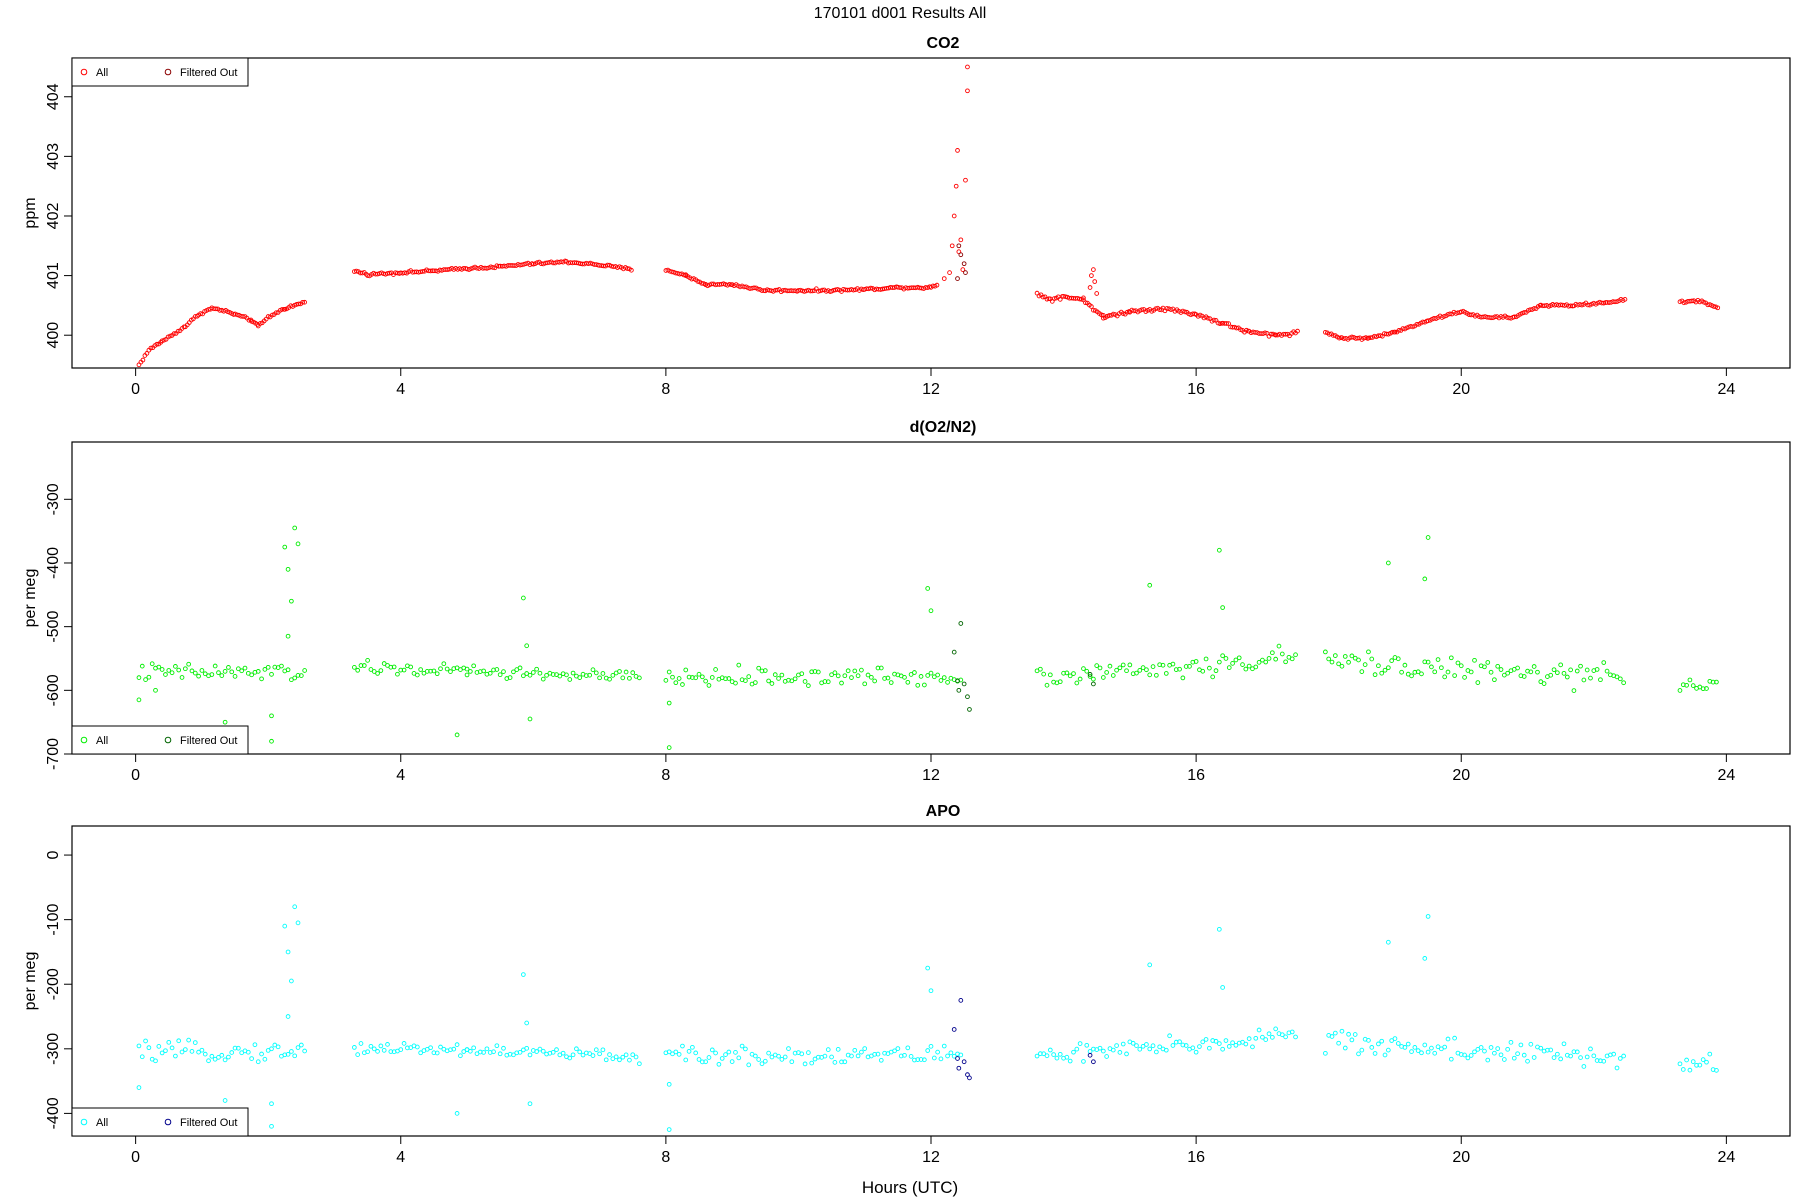 The image size is (1800, 1200). I want to click on legend-label: All, so click(102, 741).